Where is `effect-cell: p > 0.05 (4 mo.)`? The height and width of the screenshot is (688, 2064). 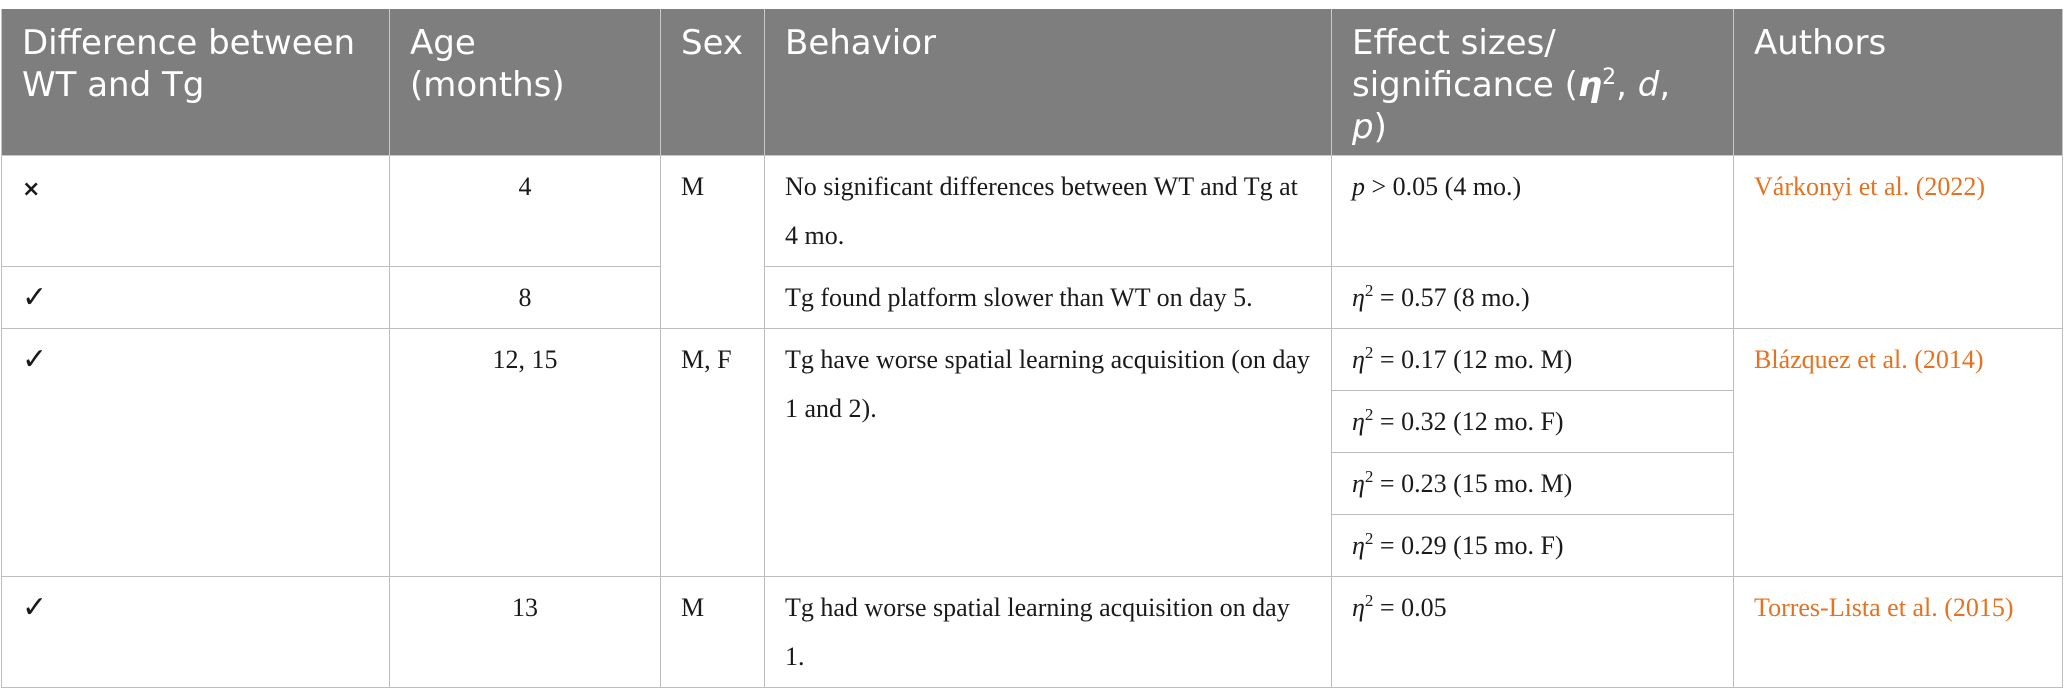
effect-cell: p > 0.05 (4 mo.) is located at coordinates (1532, 211).